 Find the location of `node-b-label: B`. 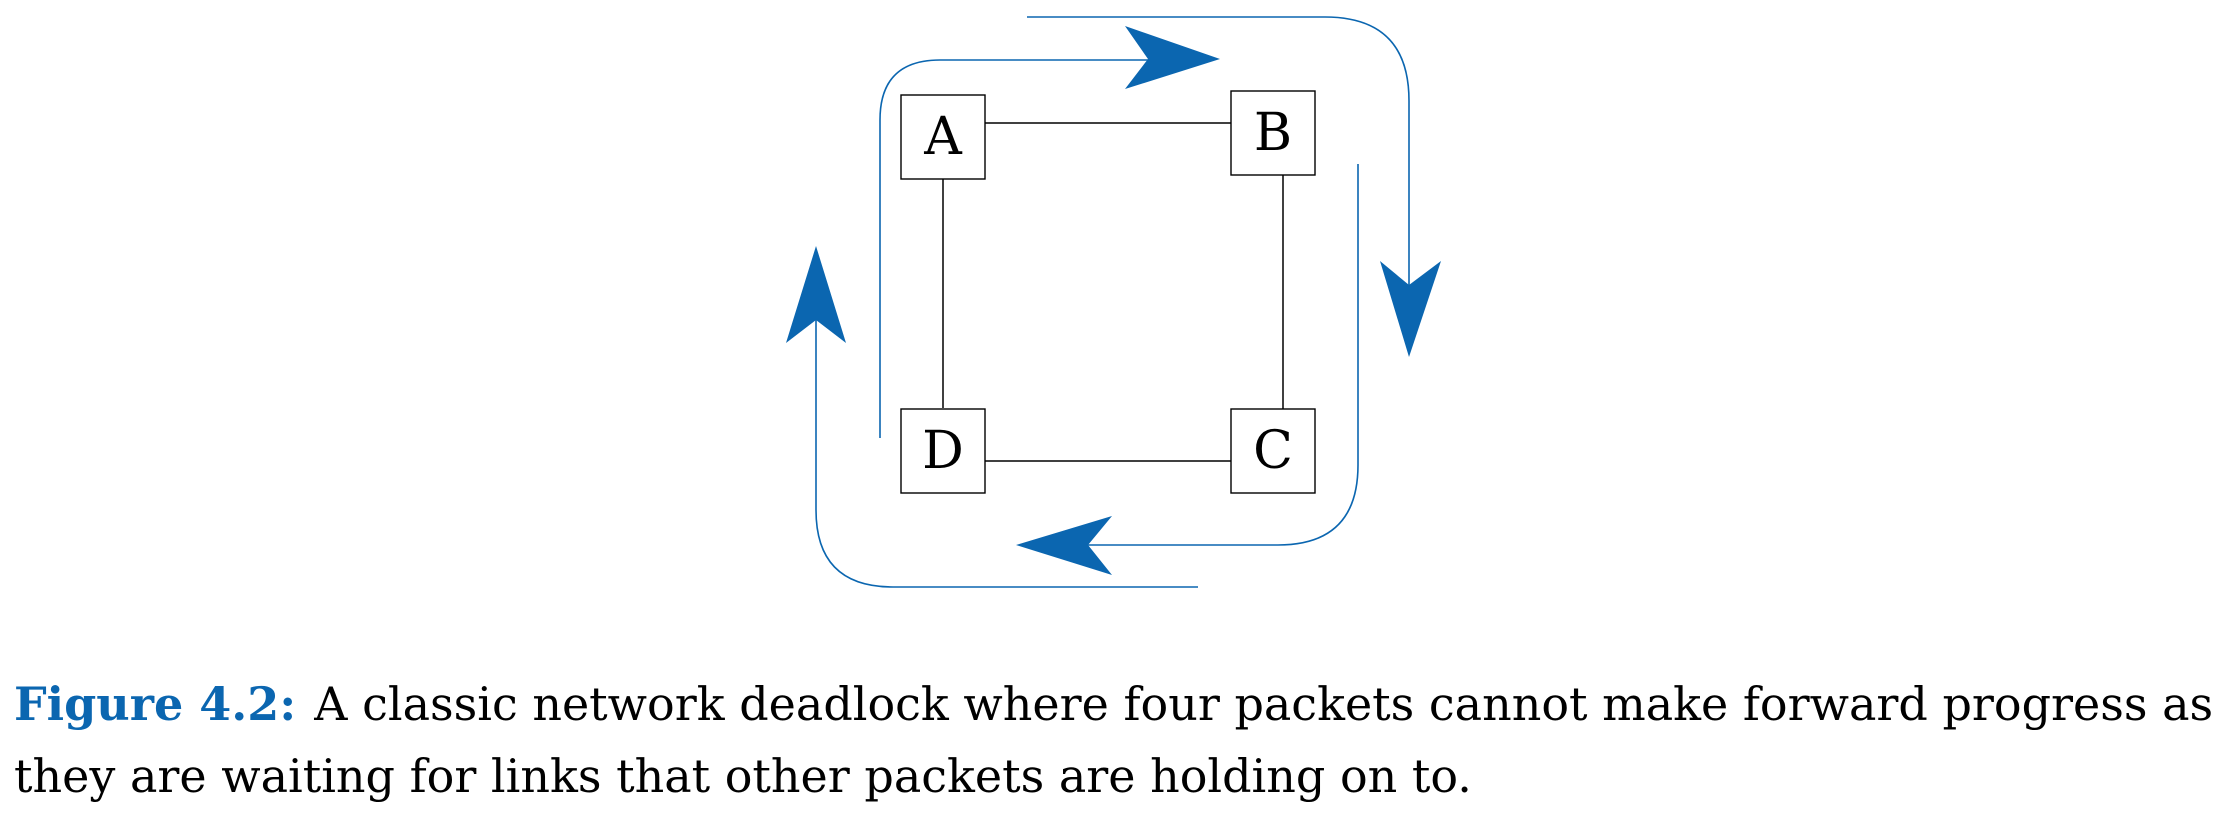

node-b-label: B is located at coordinates (1273, 133).